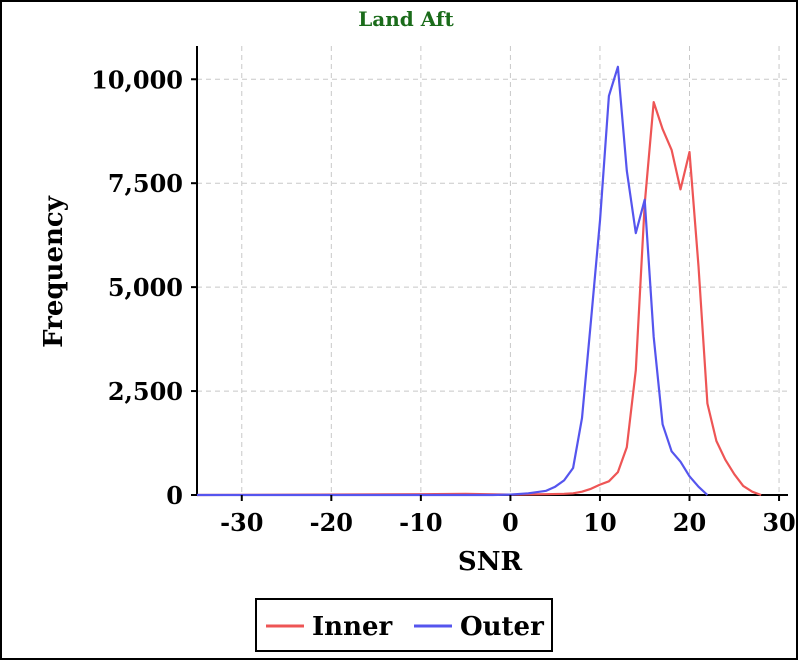 This screenshot has width=802, height=660. Describe the element at coordinates (241, 522) in the screenshot. I see `x-tick-label: -30` at that location.